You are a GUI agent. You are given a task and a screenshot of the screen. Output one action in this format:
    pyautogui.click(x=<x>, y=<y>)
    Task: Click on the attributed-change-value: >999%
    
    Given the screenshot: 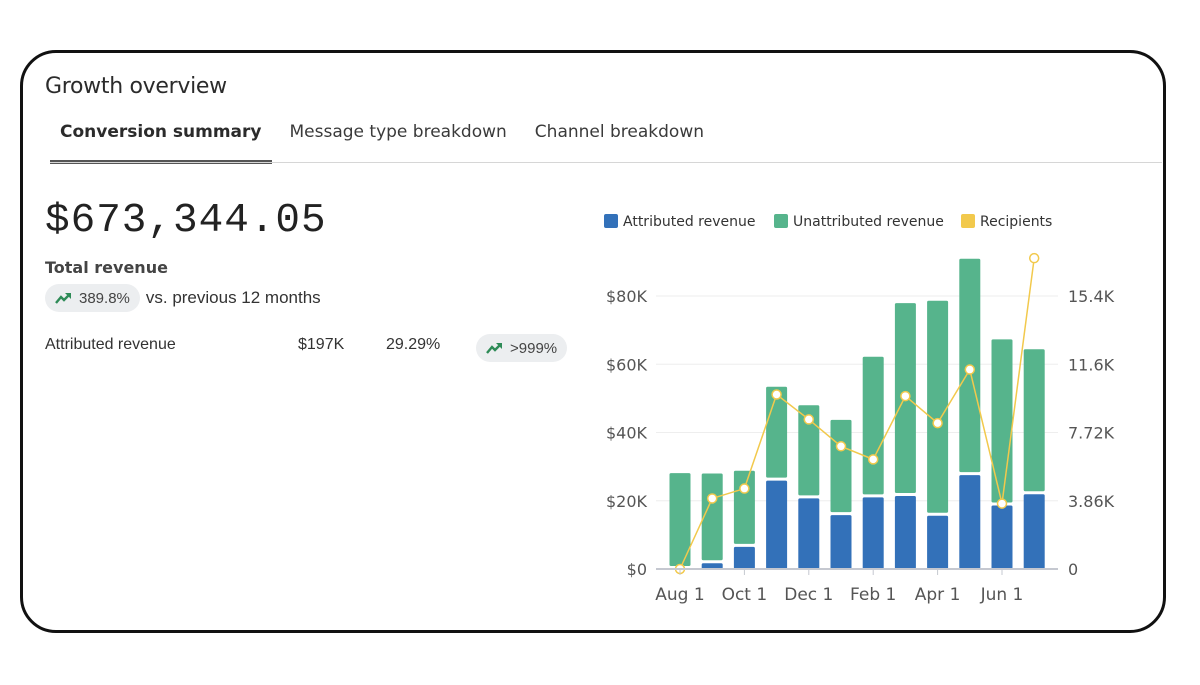 What is the action you would take?
    pyautogui.click(x=534, y=348)
    